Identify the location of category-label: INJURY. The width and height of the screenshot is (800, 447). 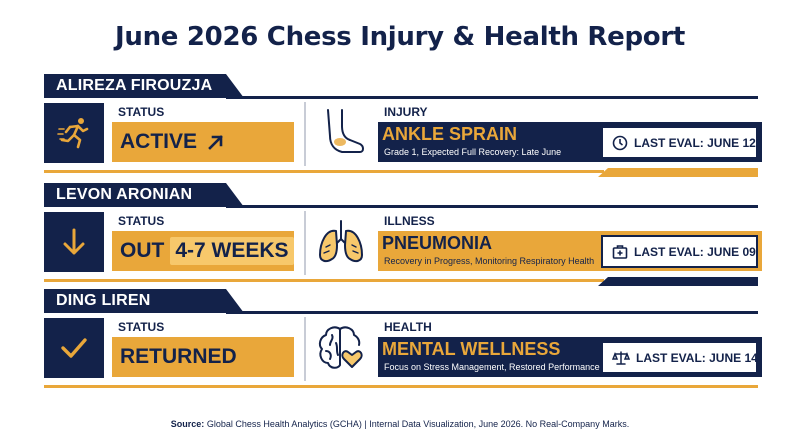
(406, 112).